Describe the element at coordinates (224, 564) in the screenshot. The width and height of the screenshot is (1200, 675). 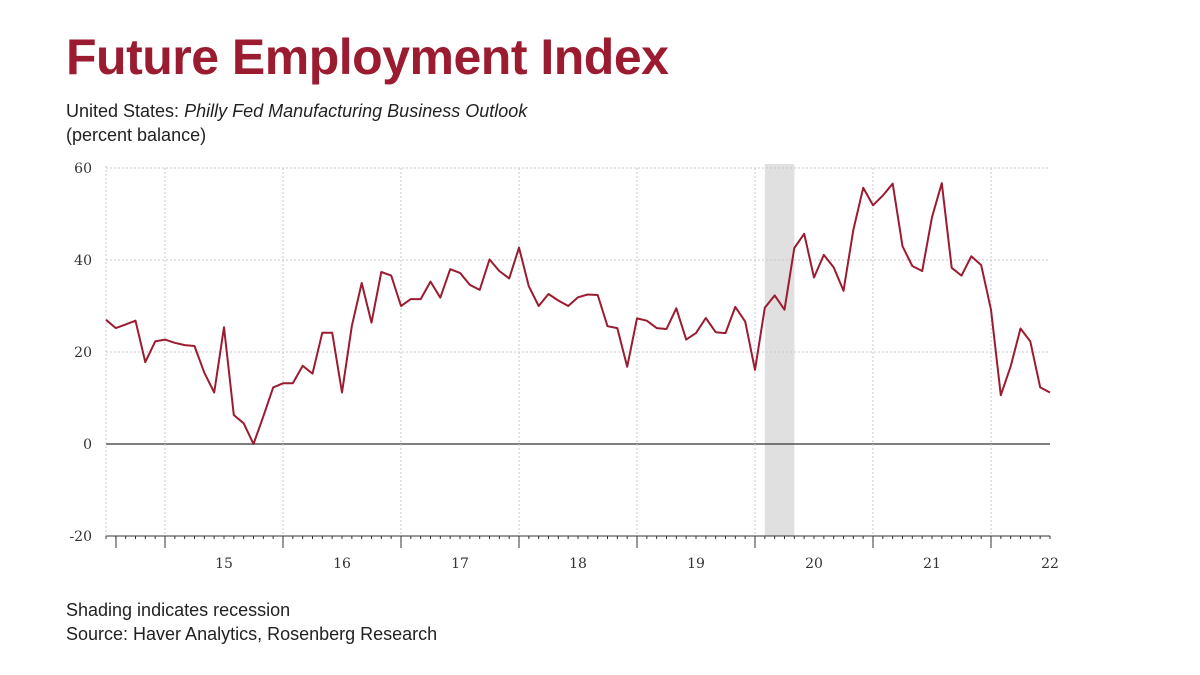
I see `x-tick-label: 15` at that location.